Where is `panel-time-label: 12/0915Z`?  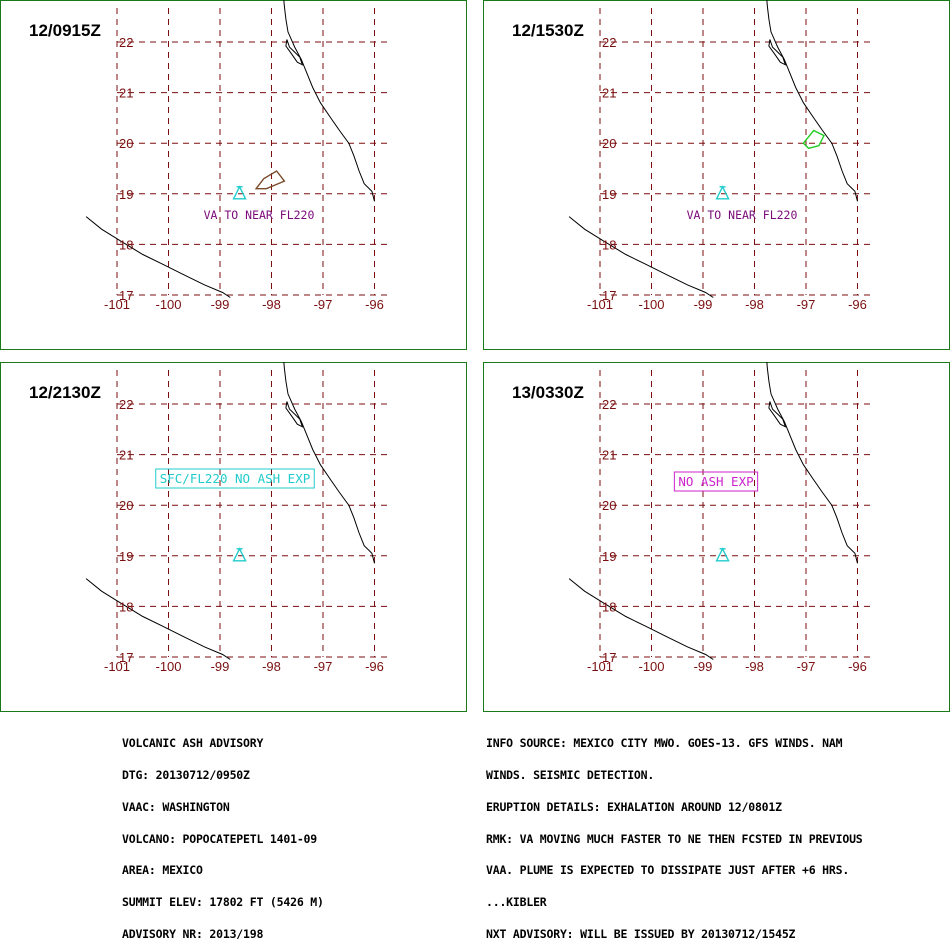 panel-time-label: 12/0915Z is located at coordinates (65, 30).